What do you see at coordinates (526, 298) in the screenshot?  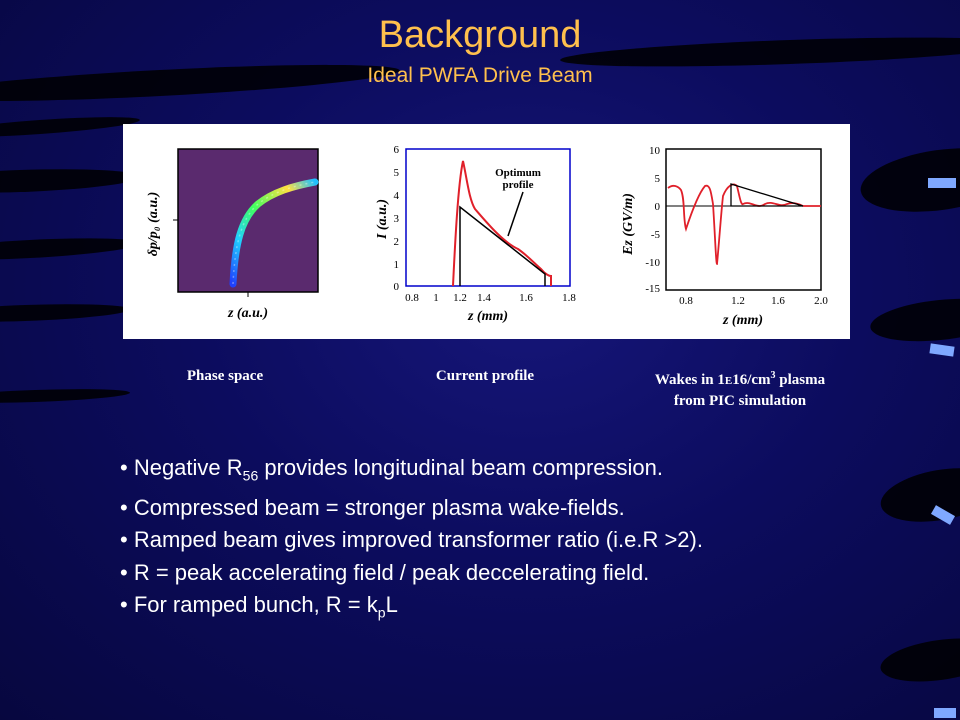 I see `current-xtick: 1.6` at bounding box center [526, 298].